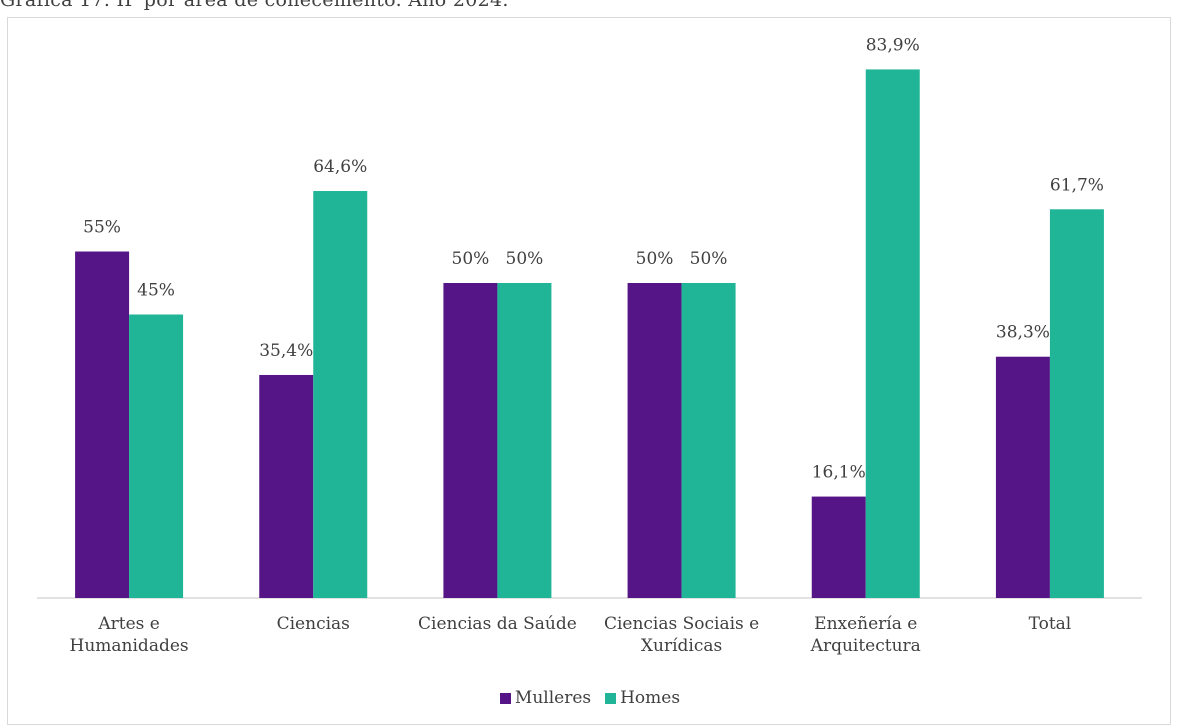 Image resolution: width=1180 pixels, height=727 pixels. Describe the element at coordinates (893, 45) in the screenshot. I see `data-label-homes-4: 83,9%` at that location.